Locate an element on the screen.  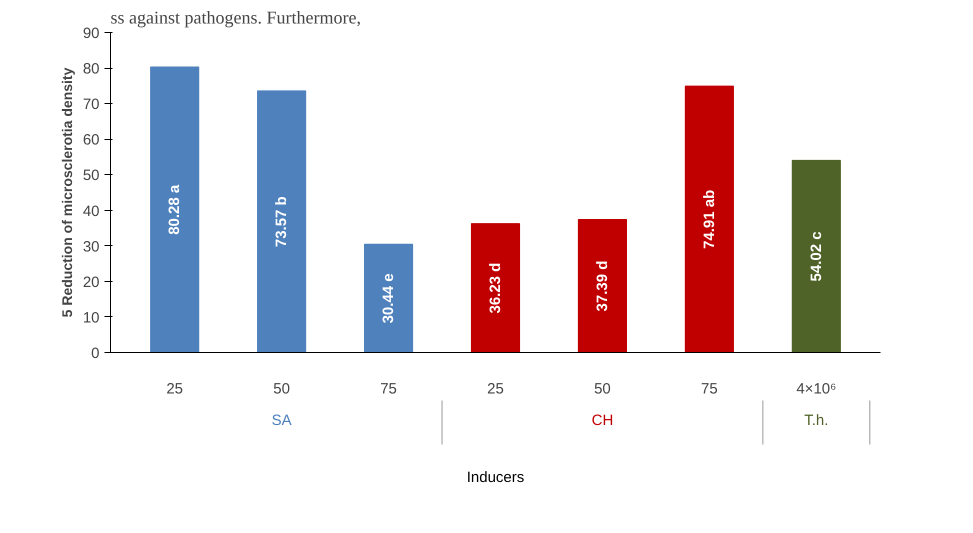
data-label: 73.57 b is located at coordinates (281, 222).